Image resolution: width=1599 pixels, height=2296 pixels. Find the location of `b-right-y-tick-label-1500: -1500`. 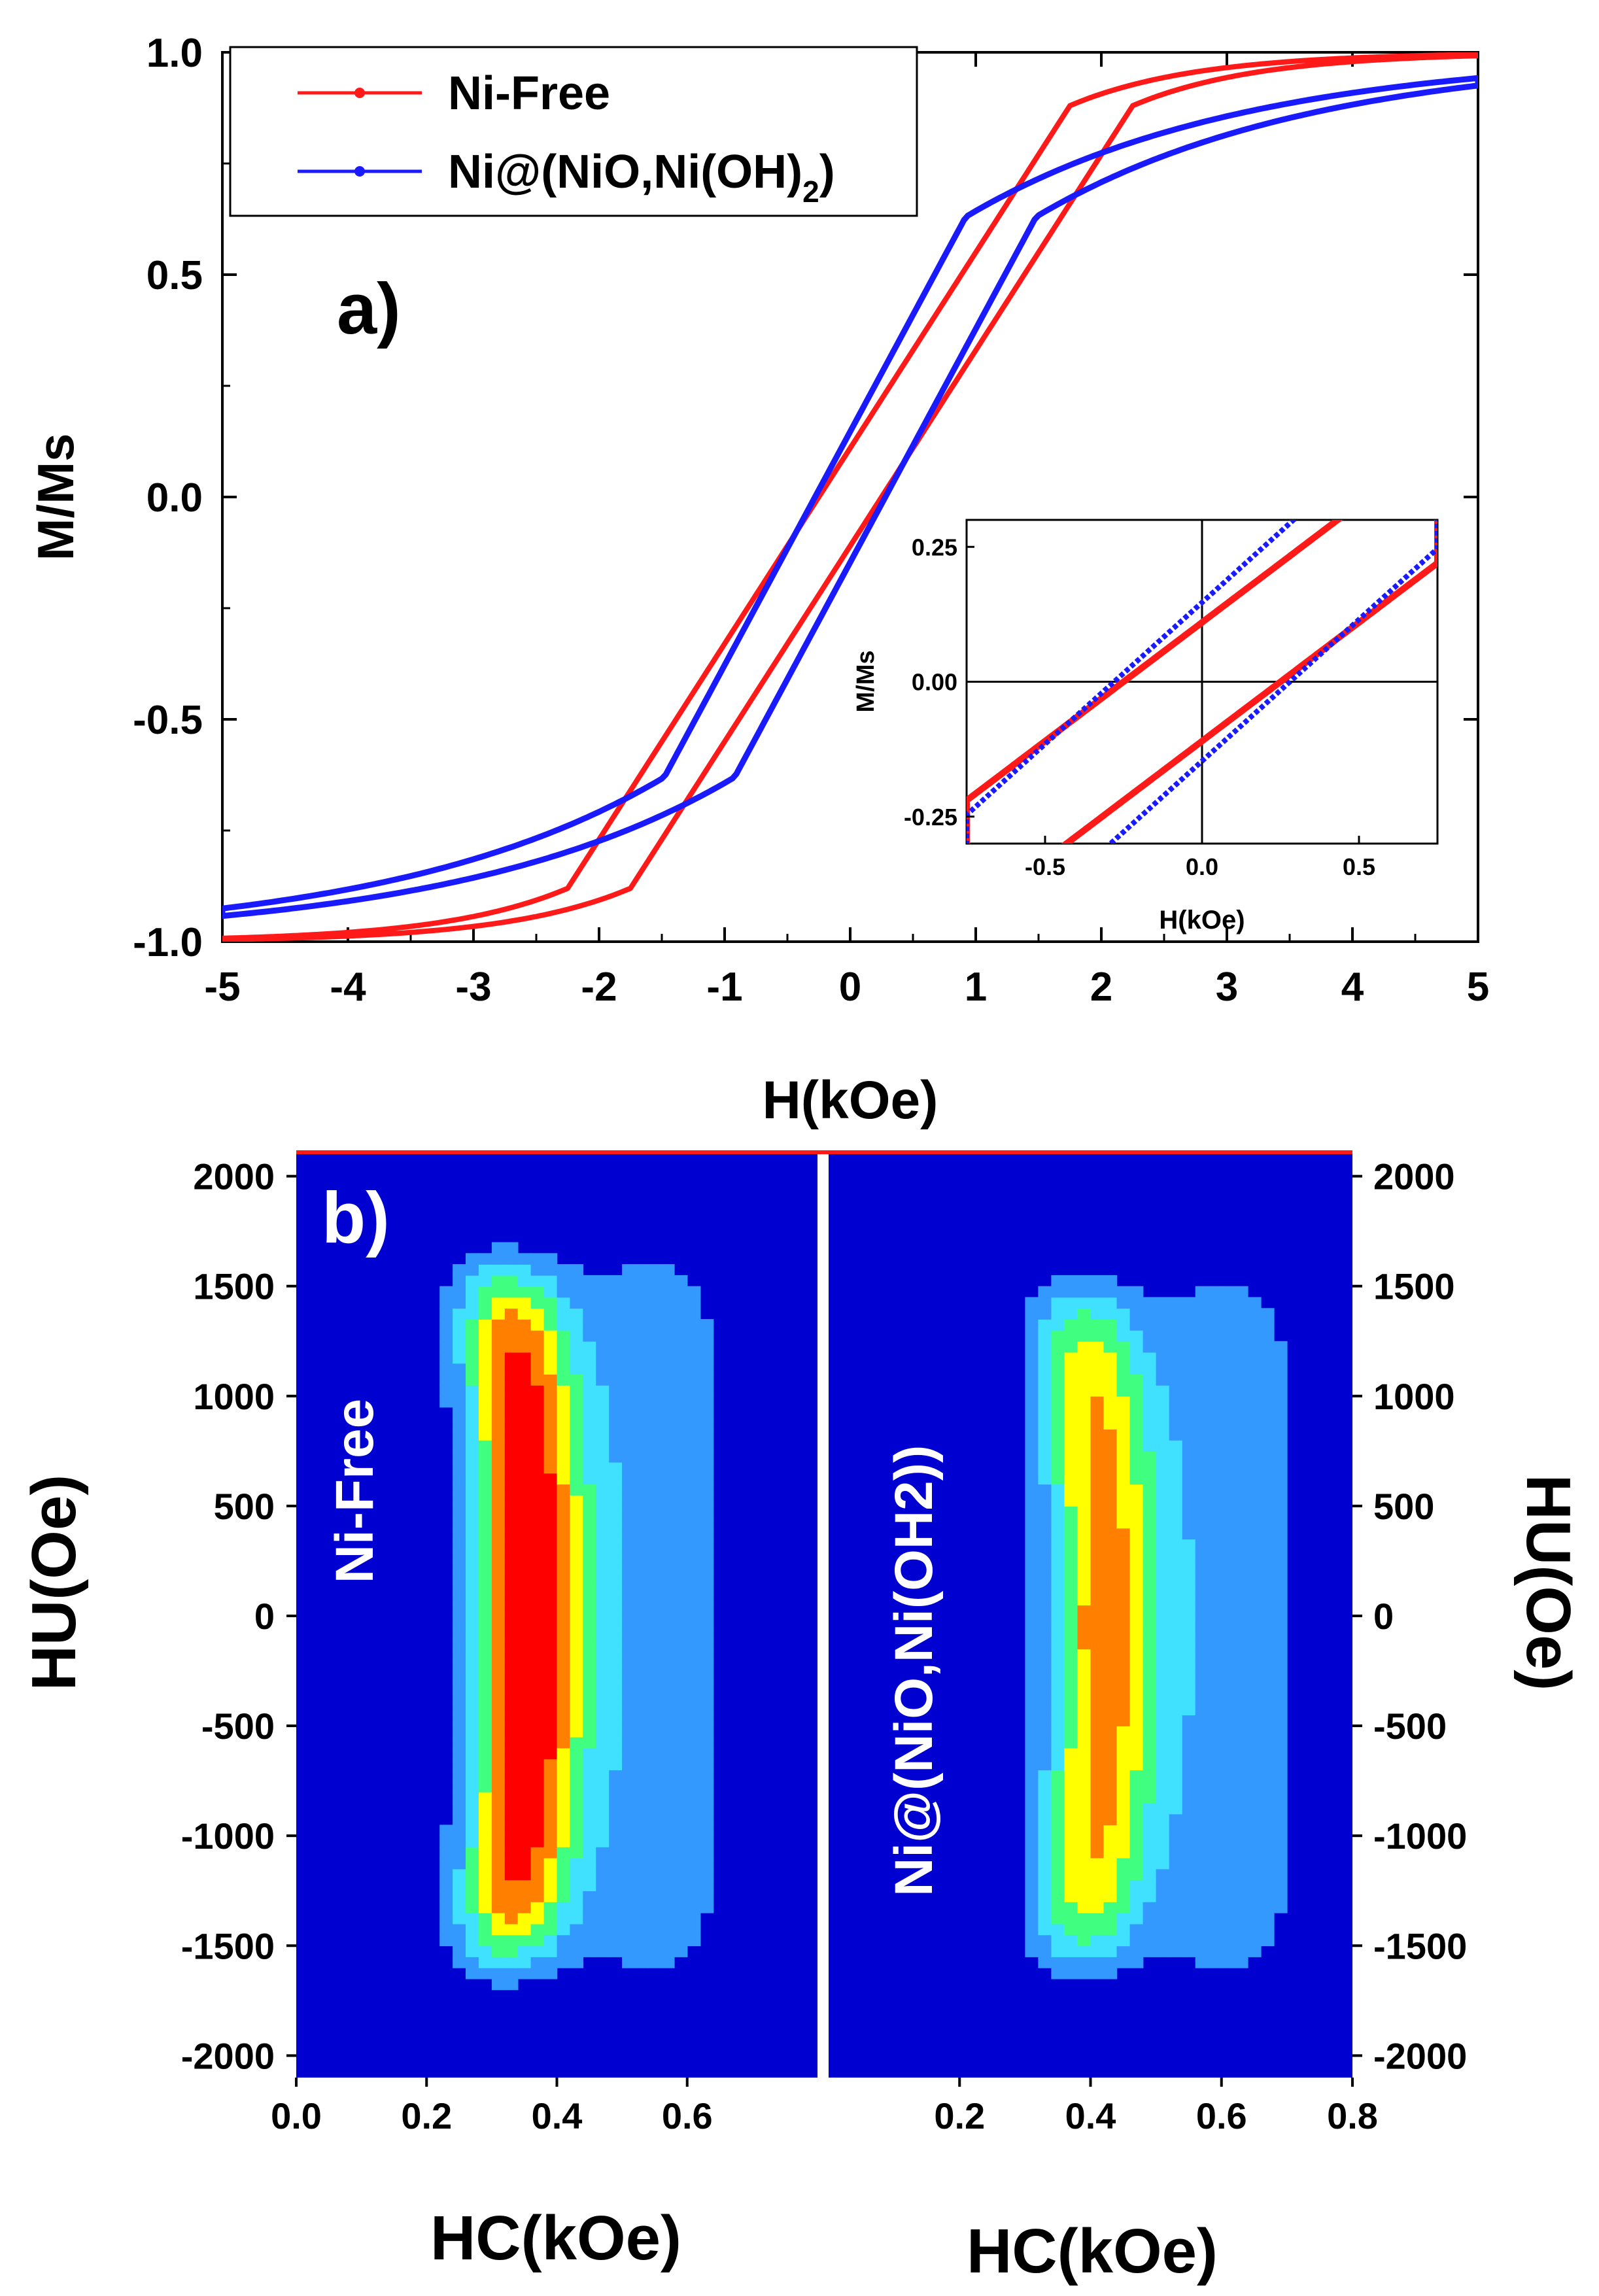

b-right-y-tick-label-1500: -1500 is located at coordinates (1420, 1945).